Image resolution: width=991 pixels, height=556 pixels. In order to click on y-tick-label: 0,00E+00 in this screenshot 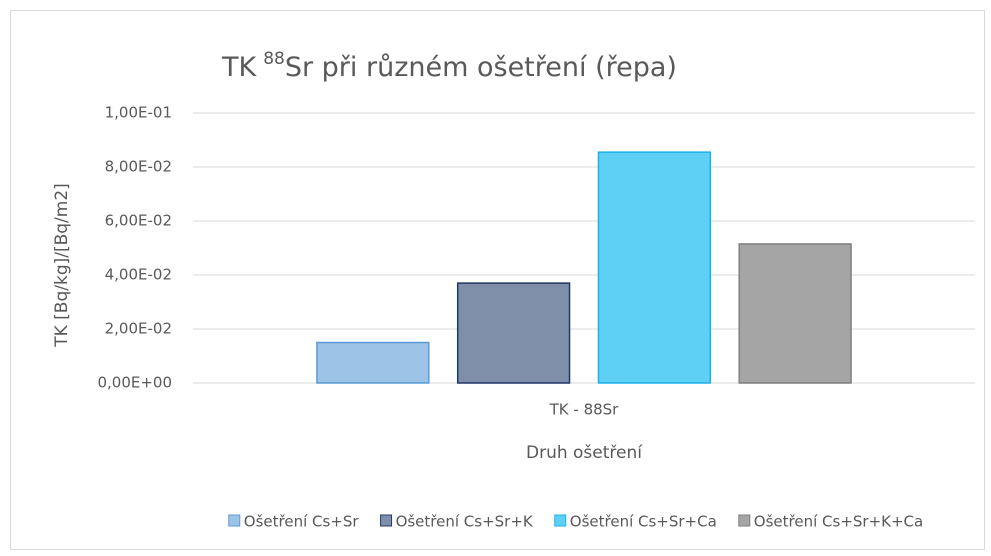, I will do `click(134, 383)`.